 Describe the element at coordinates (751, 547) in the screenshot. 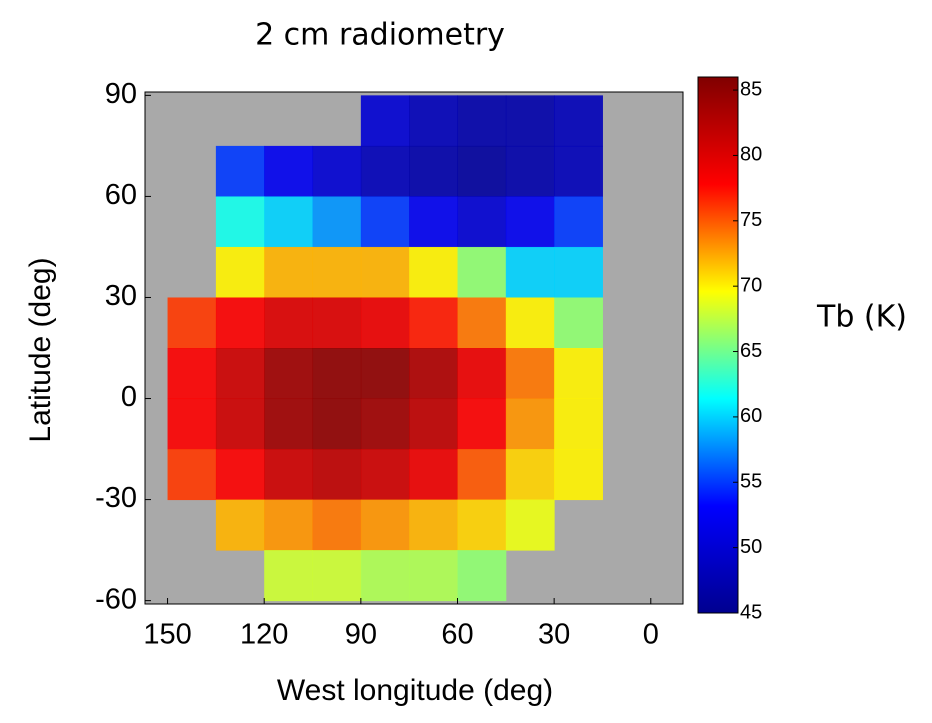

I see `colorbar-tick-label: 50` at that location.